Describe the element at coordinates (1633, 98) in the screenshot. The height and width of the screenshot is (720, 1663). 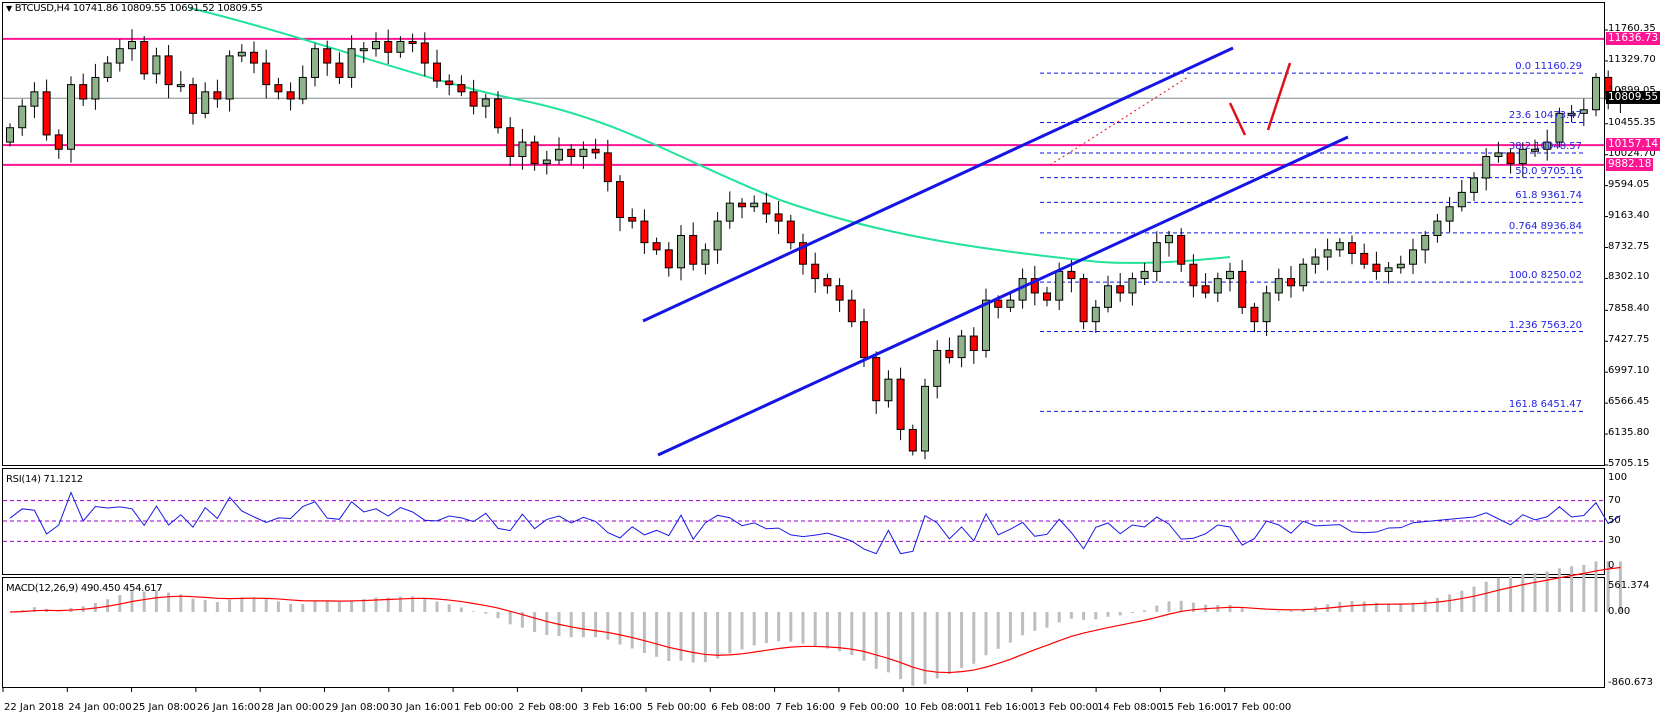
I see `price-tag: 10809.55` at that location.